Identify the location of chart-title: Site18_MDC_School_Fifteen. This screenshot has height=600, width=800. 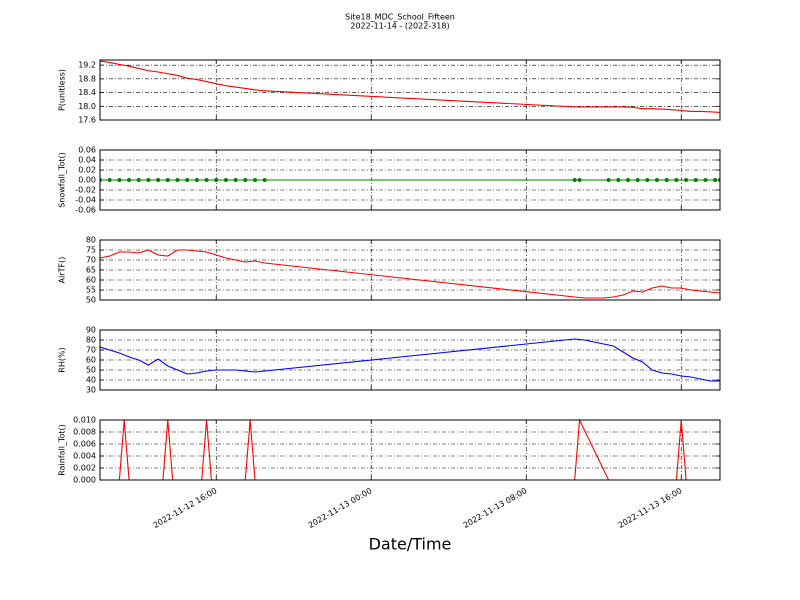
(400, 17).